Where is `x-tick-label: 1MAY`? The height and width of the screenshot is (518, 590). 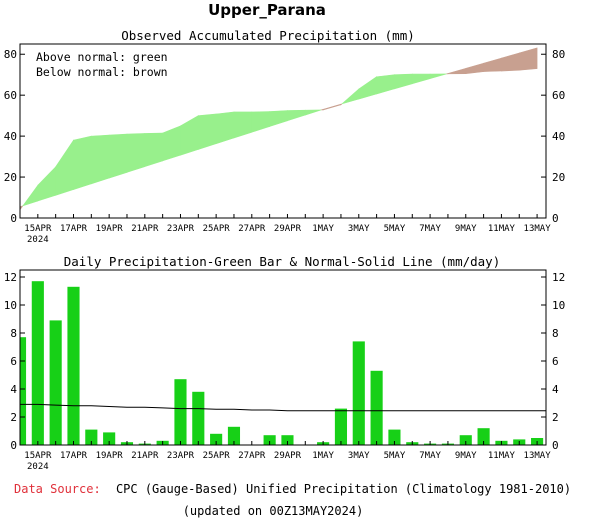 x-tick-label: 1MAY is located at coordinates (323, 229).